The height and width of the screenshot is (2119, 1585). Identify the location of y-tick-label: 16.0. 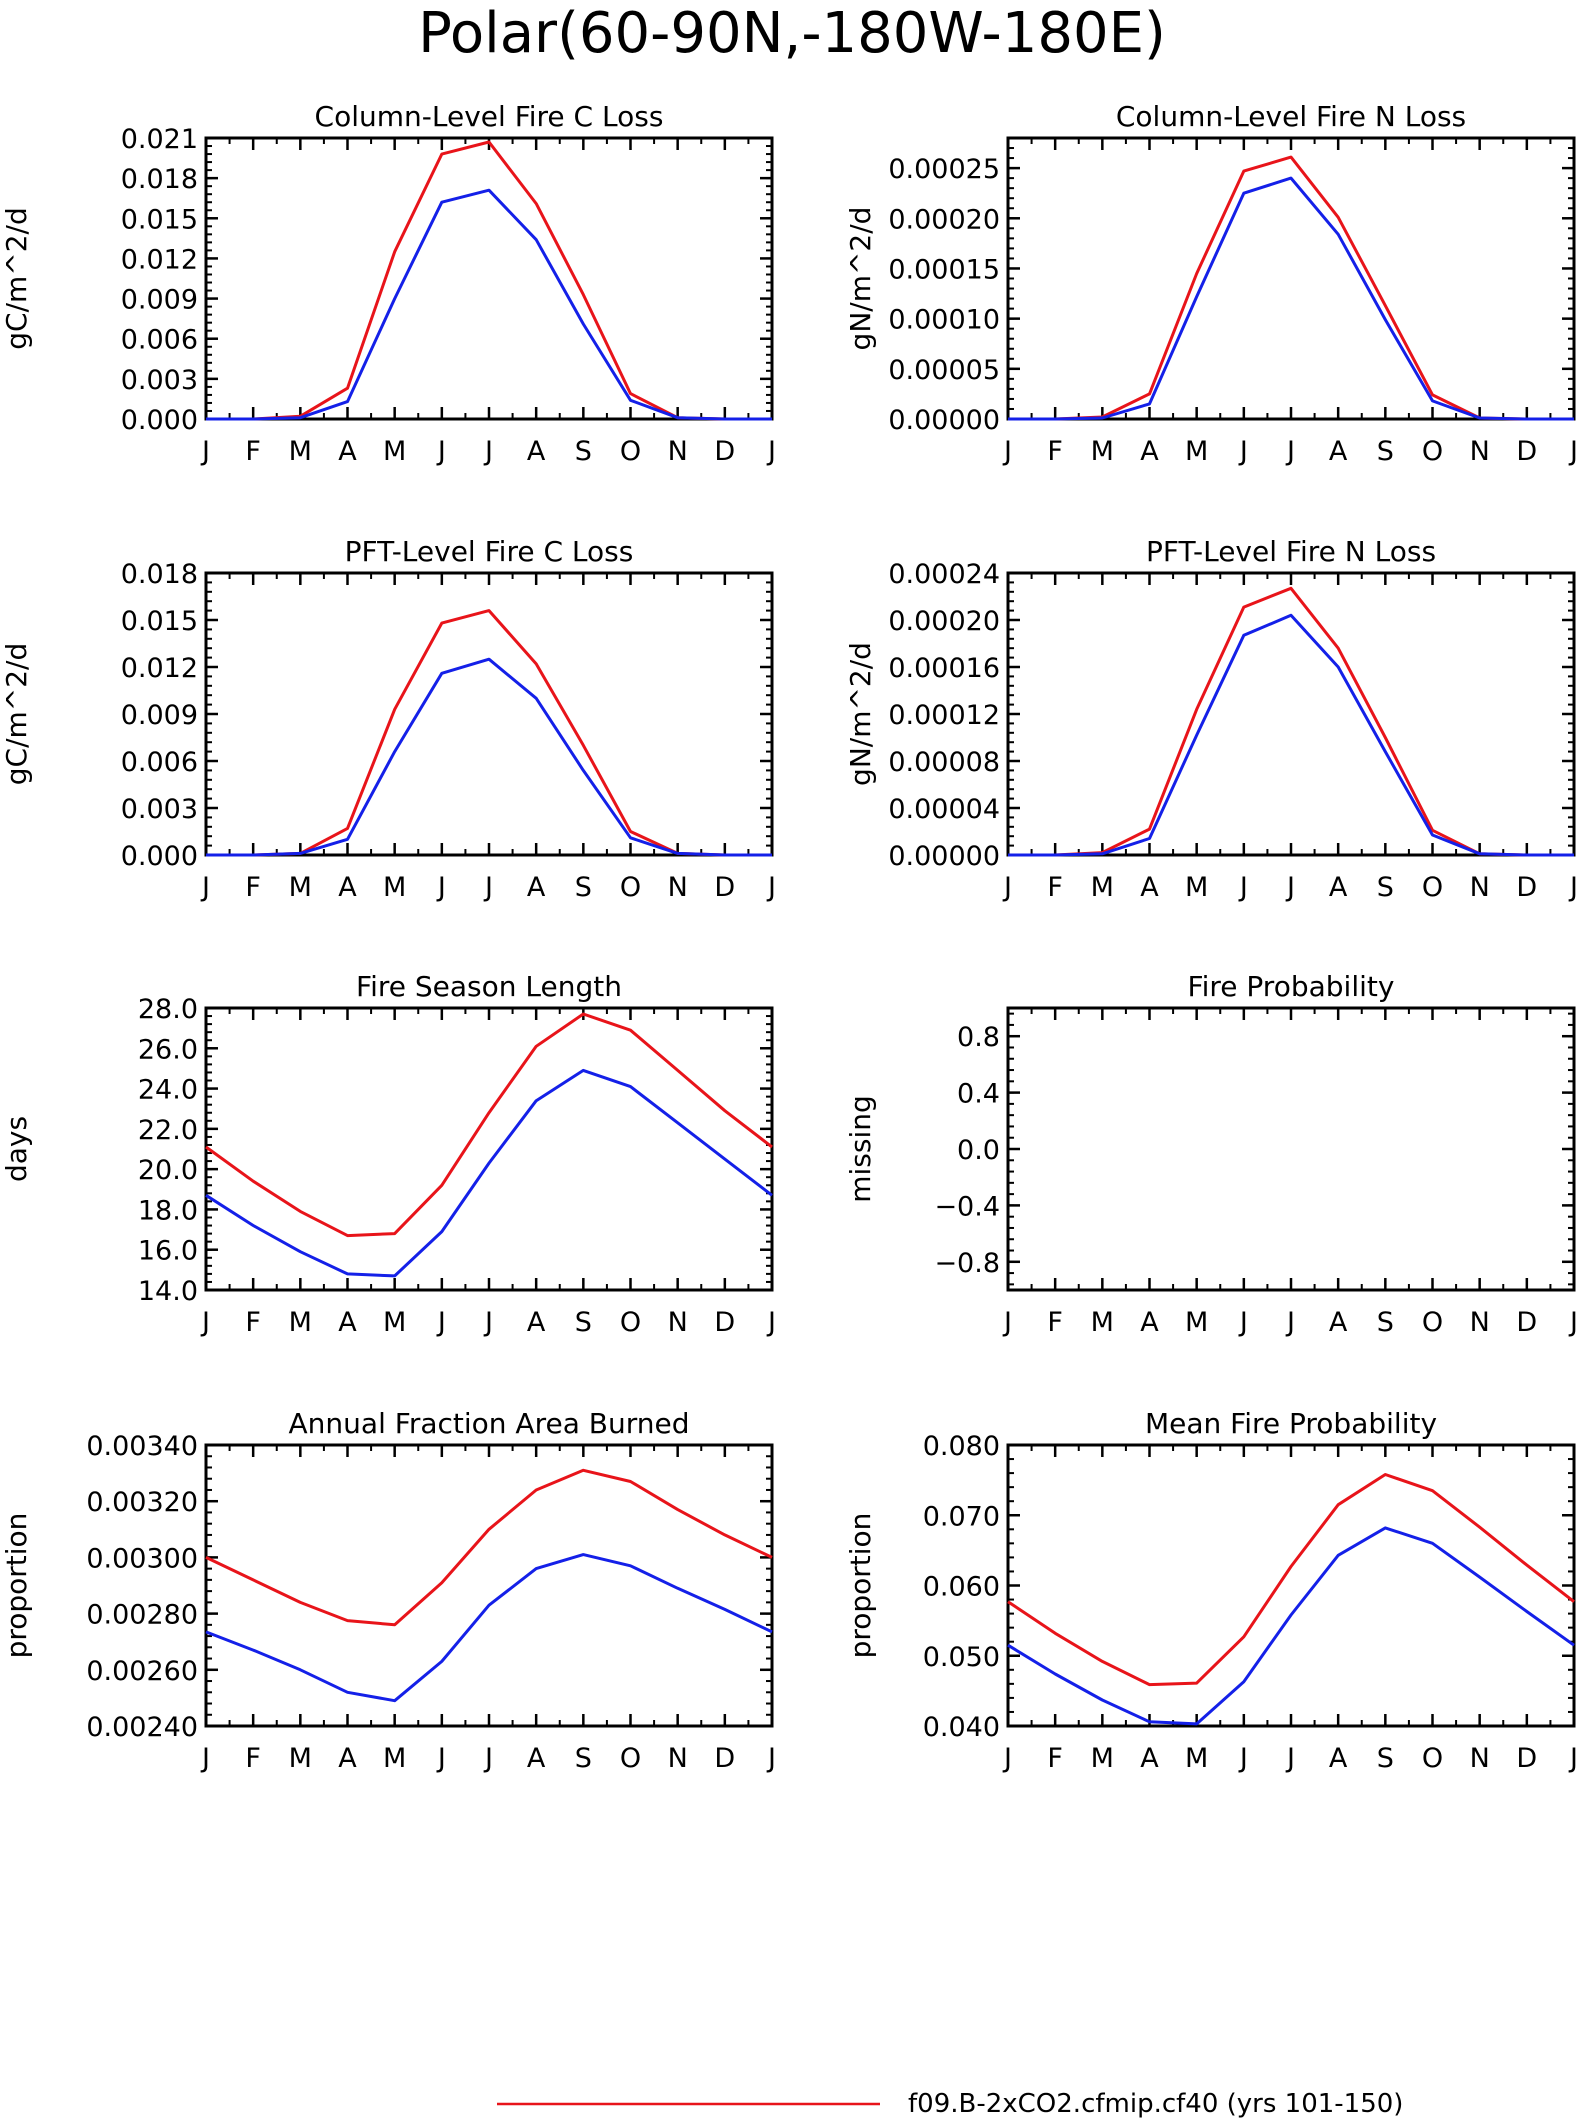
(168, 1251).